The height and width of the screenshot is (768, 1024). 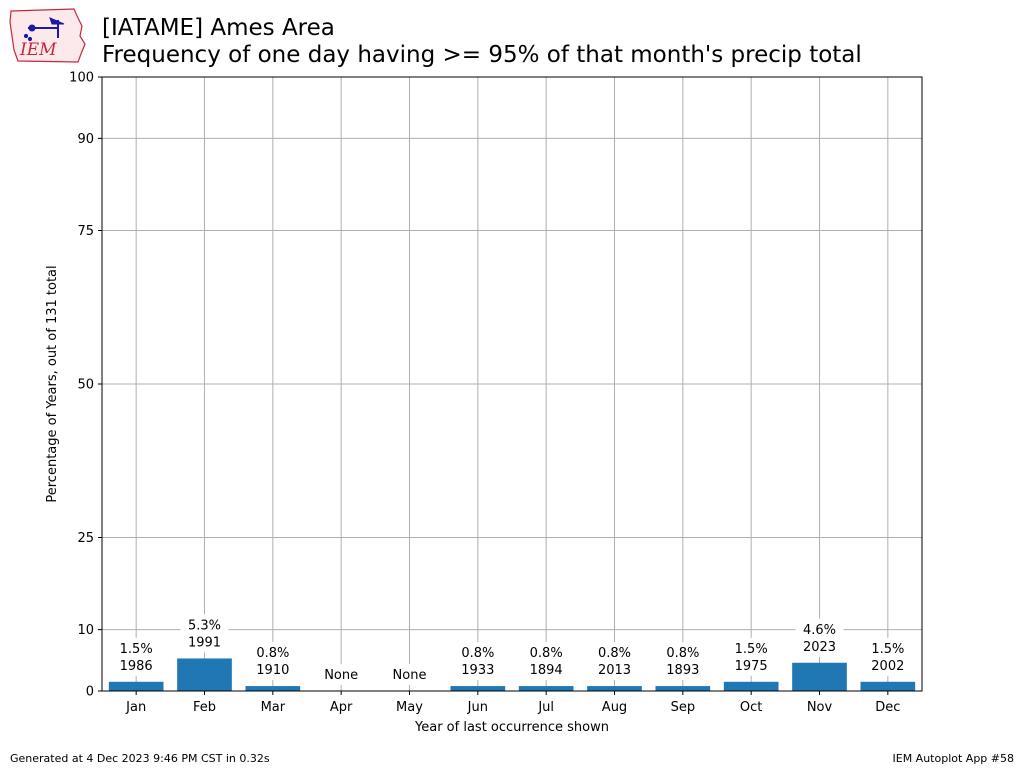 I want to click on data-label-apr: None, so click(x=341, y=674).